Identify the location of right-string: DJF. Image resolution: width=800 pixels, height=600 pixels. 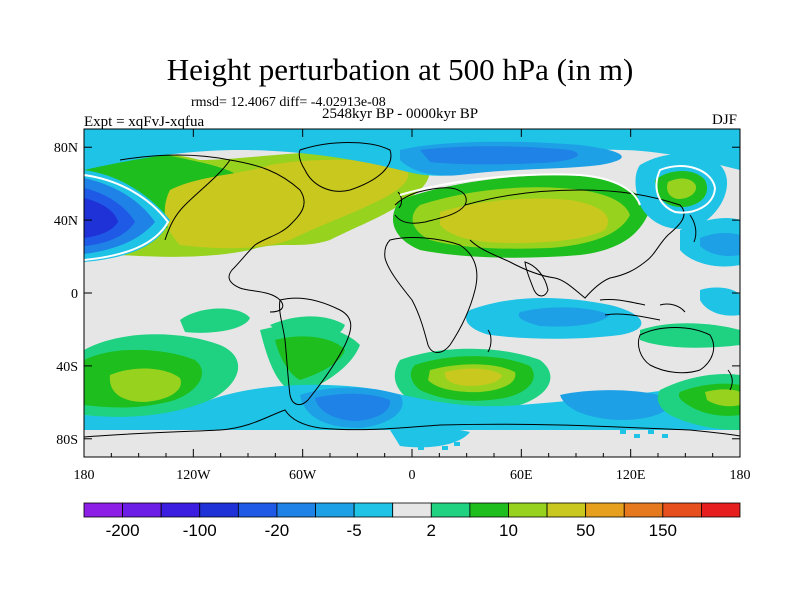
(725, 120).